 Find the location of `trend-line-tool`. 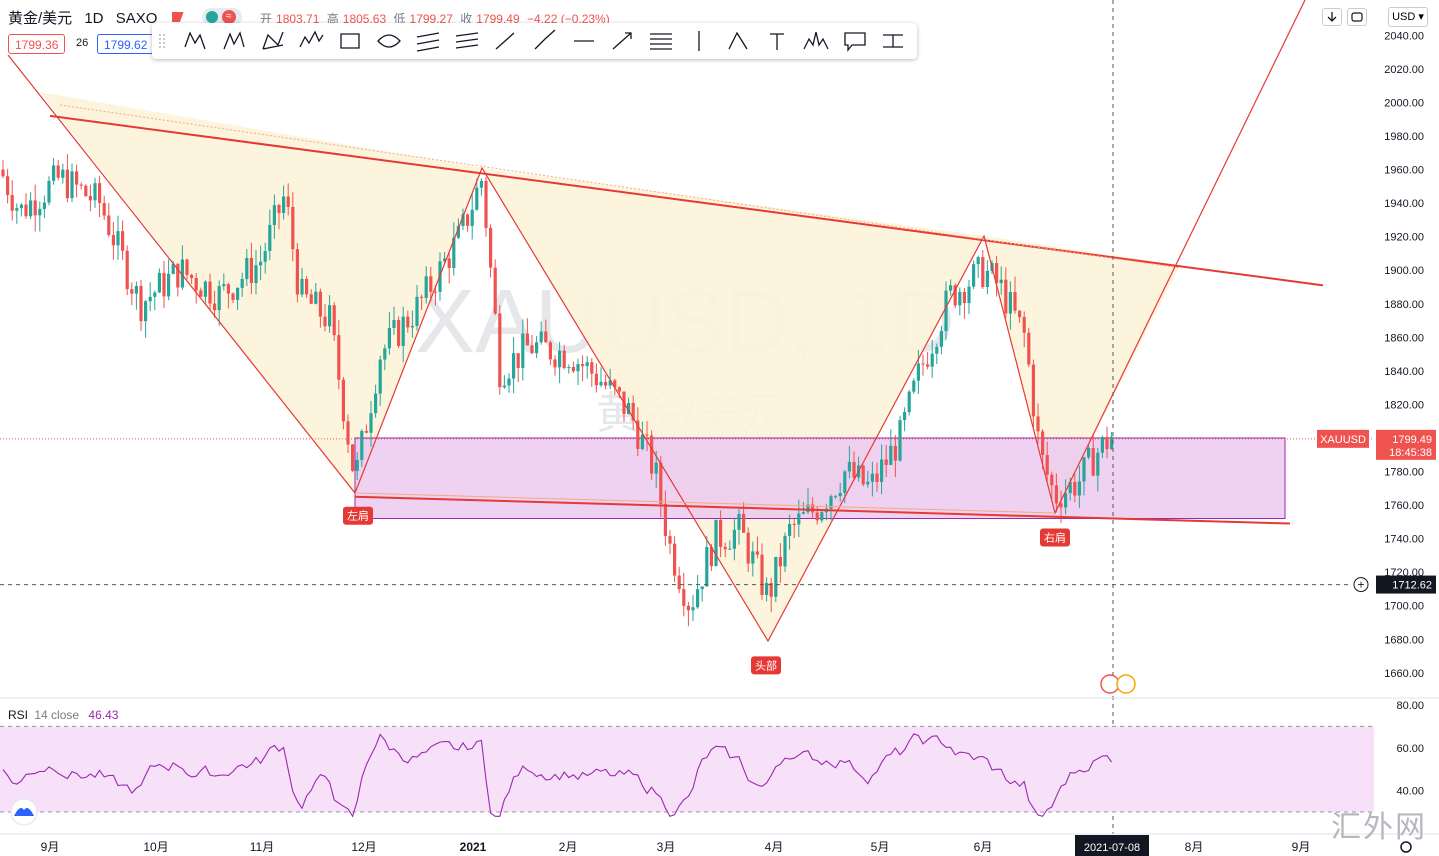

trend-line-tool is located at coordinates (505, 41).